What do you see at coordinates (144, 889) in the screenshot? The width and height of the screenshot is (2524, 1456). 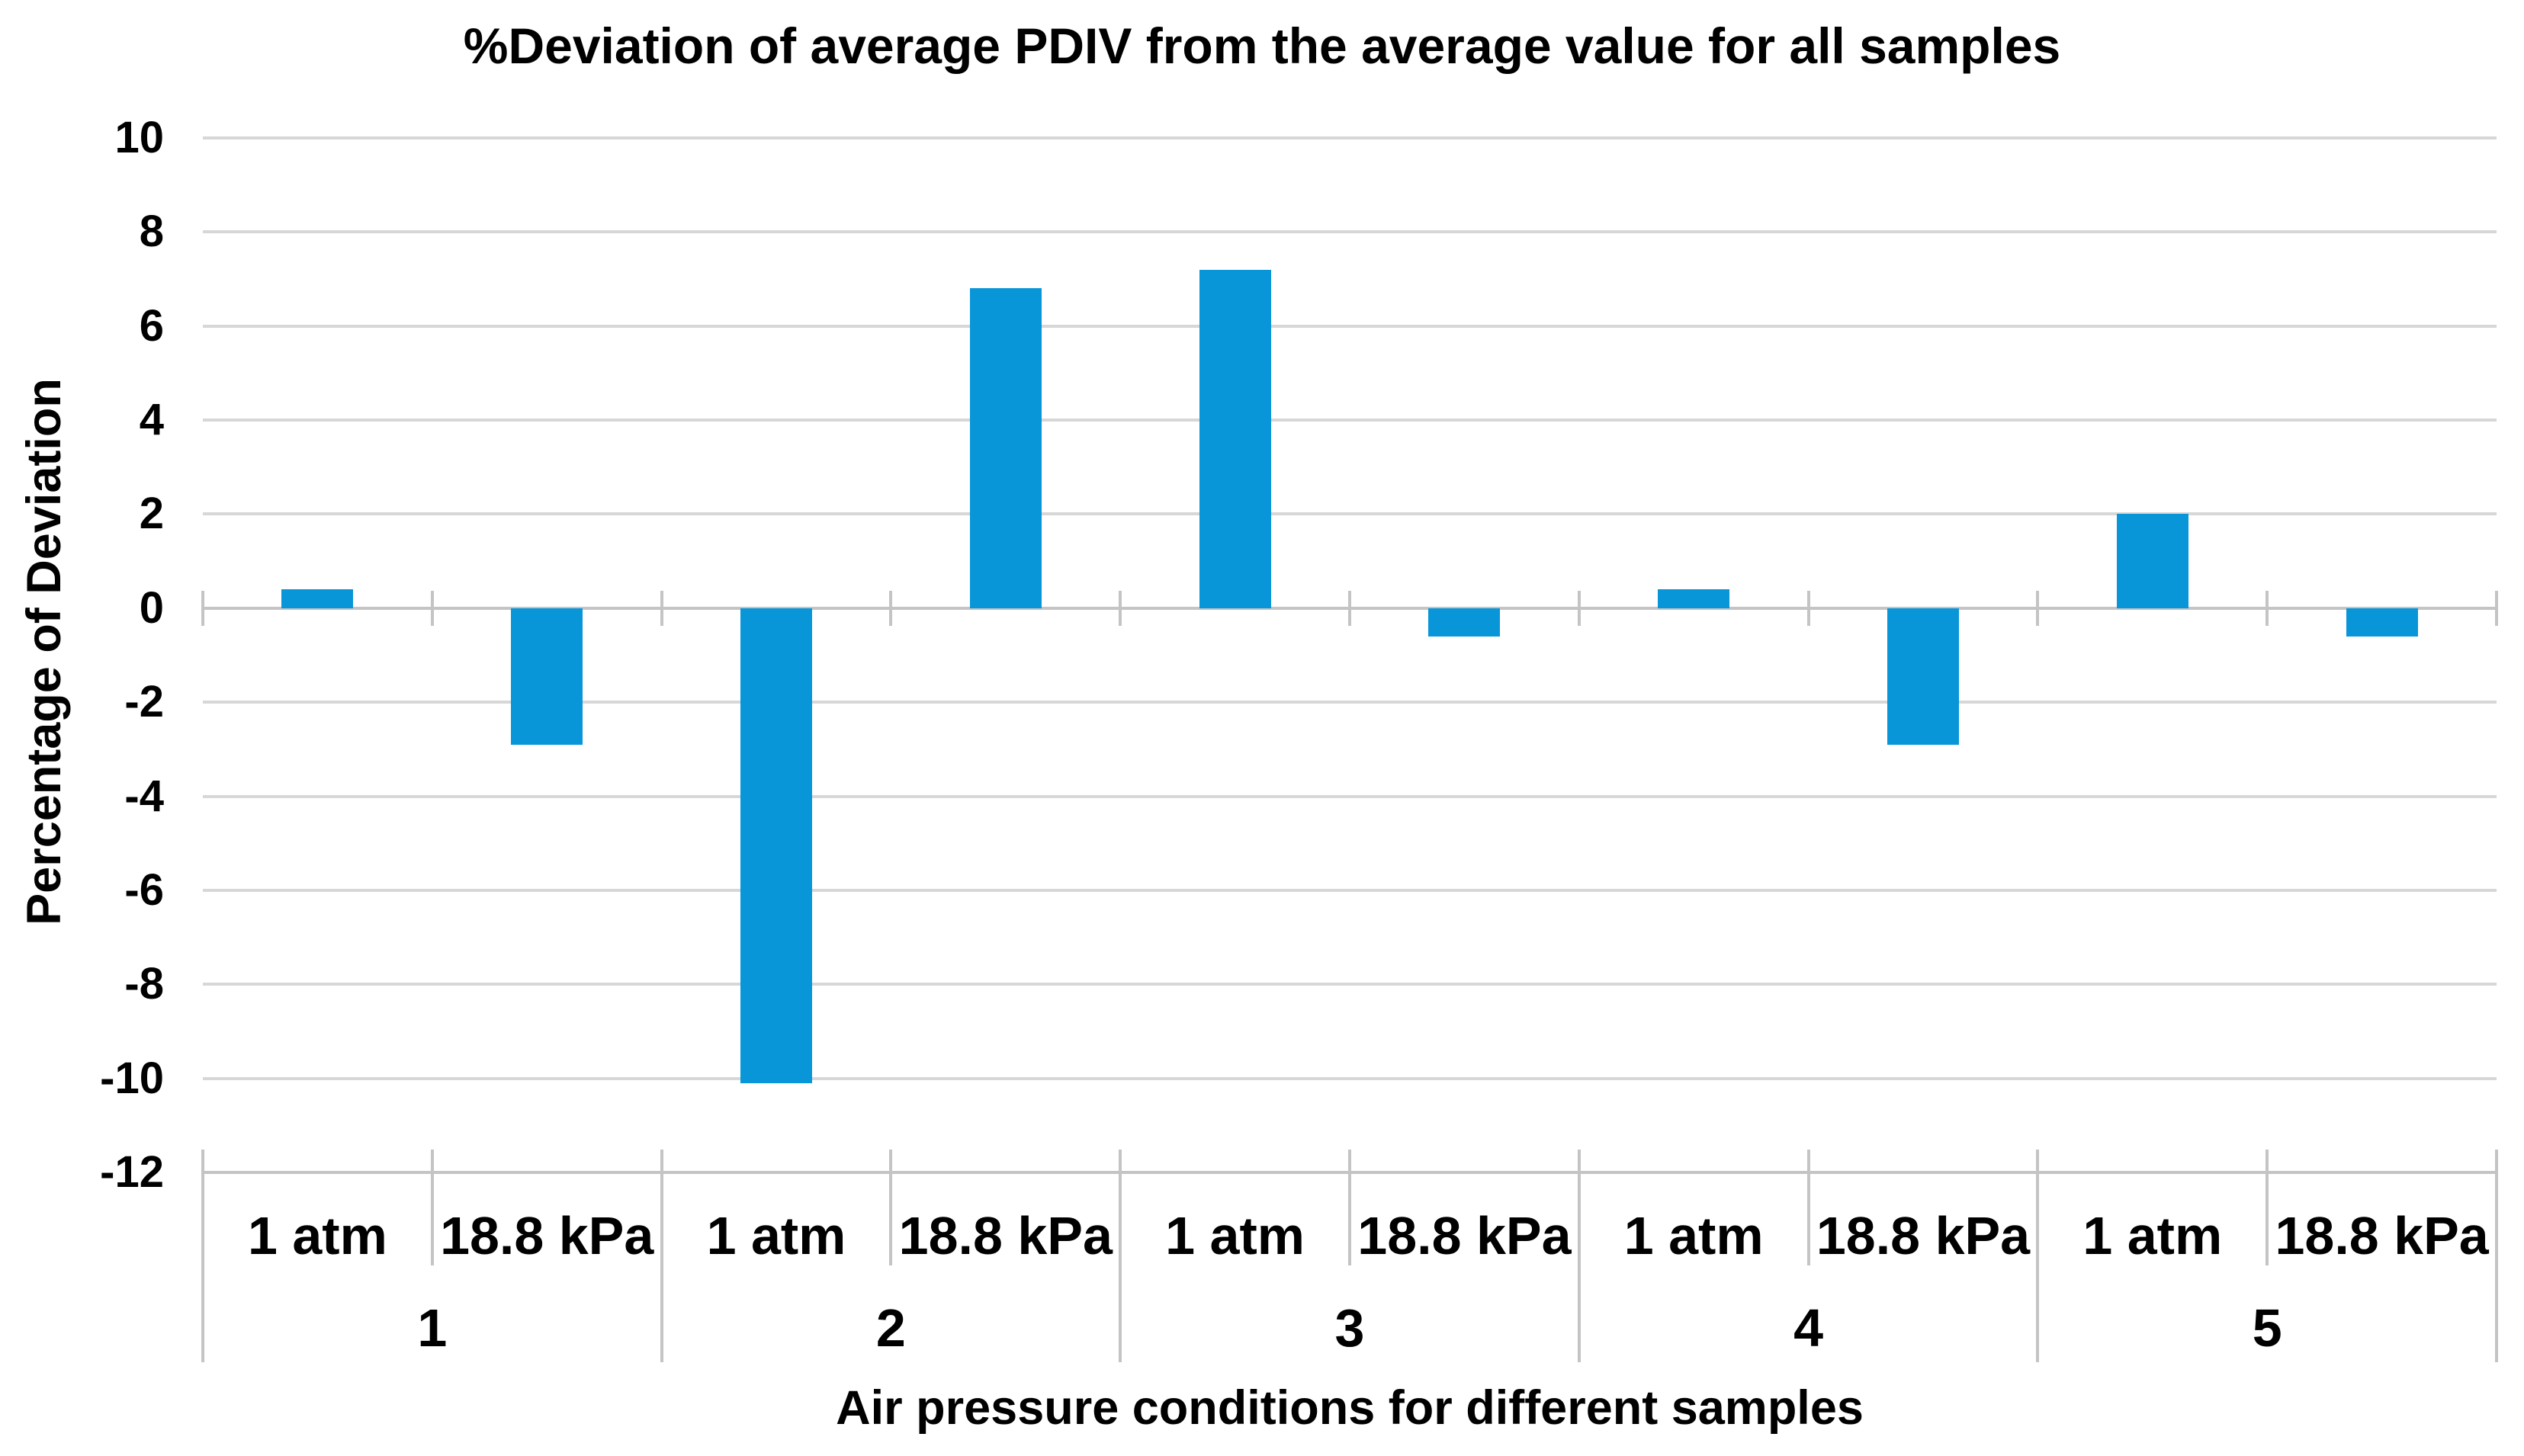 I see `y-tick-label--6: -6` at bounding box center [144, 889].